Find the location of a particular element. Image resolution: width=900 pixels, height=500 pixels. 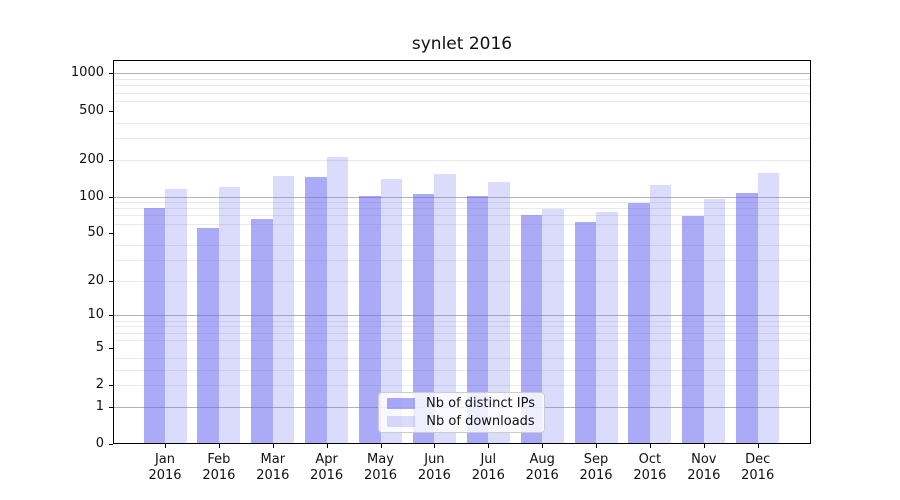

y-tick-label: 10 is located at coordinates (95, 315).